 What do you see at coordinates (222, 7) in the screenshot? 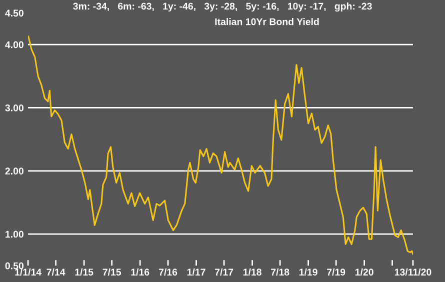
I see `chart-title: 3m: -34, 6m: -63, 1y: -46, 3y: -28, 5y: -16, 10y: -17, gph: -23` at bounding box center [222, 7].